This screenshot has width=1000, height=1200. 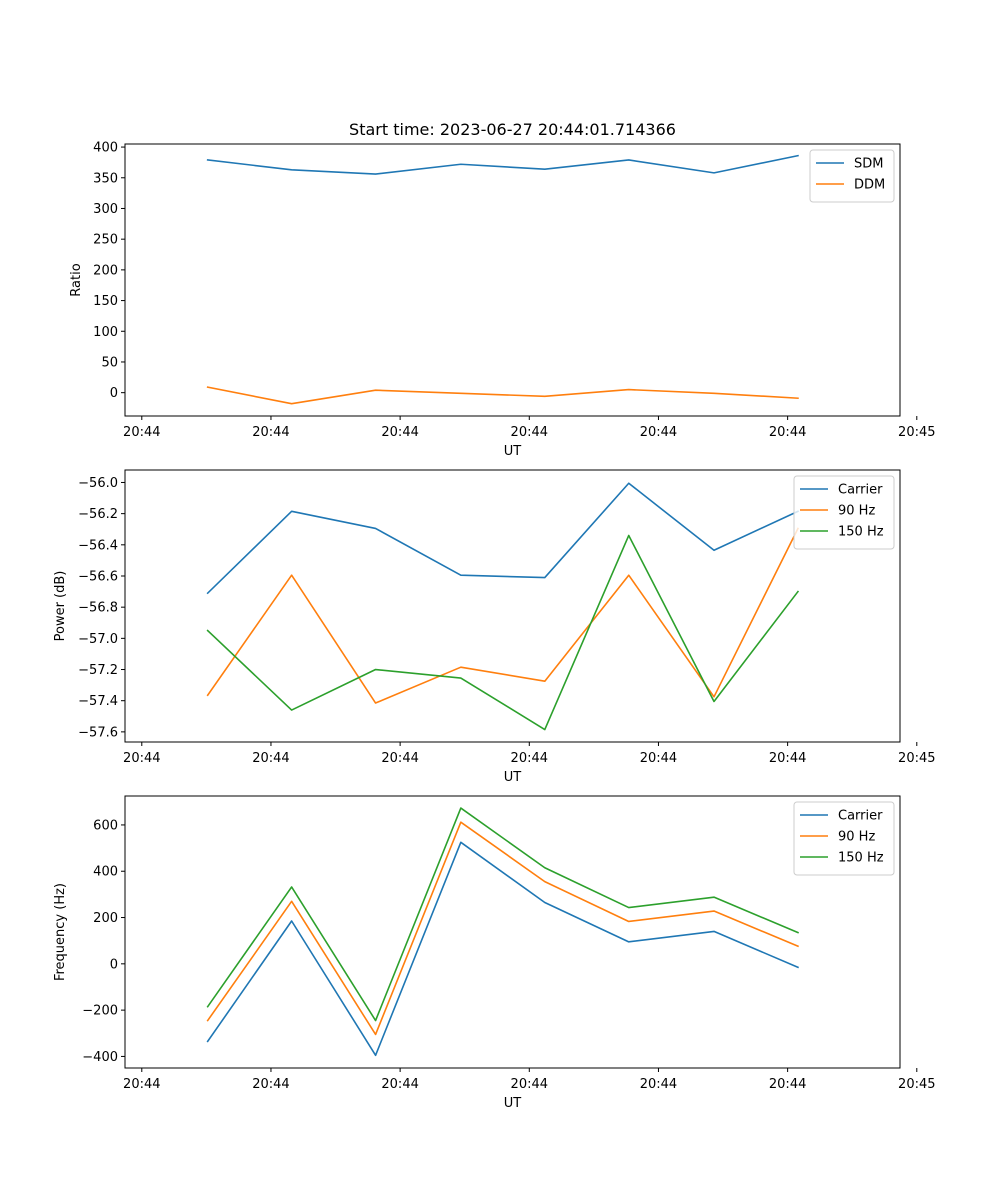 I want to click on series-line-ddm, so click(x=502, y=395).